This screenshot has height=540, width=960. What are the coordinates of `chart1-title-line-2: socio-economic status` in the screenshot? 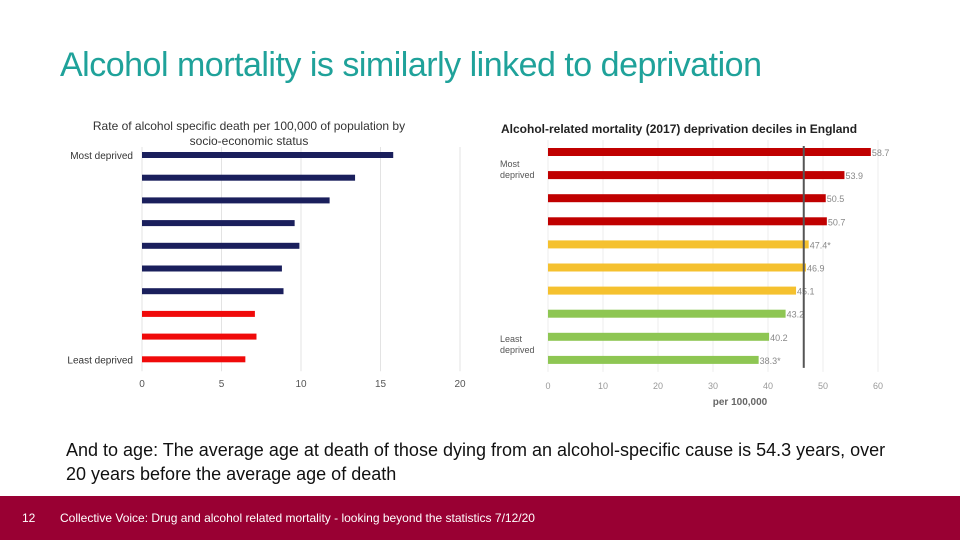 It's located at (249, 141).